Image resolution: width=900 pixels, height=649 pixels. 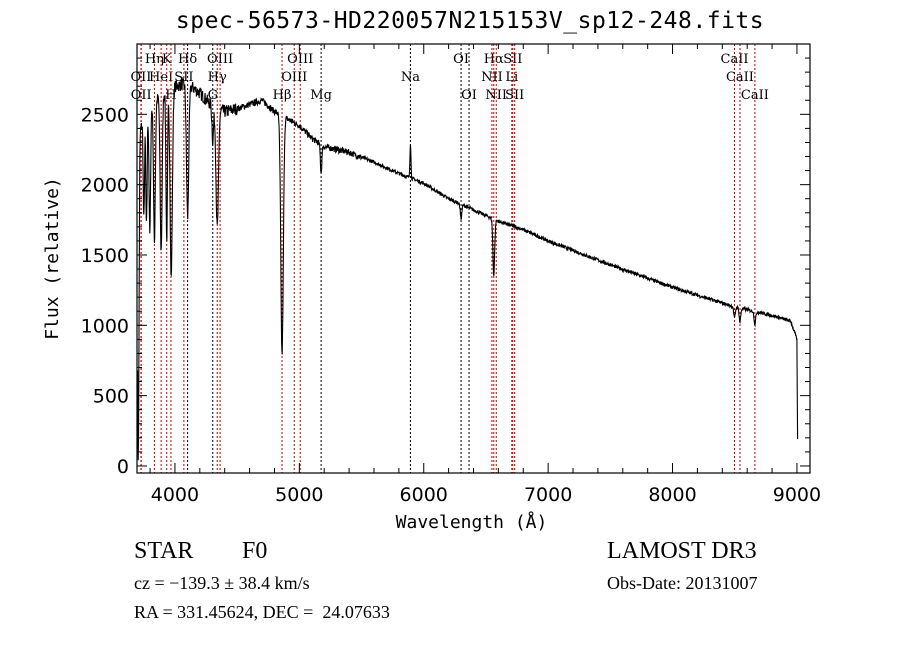 I want to click on y-tick-label: 500, so click(x=111, y=397).